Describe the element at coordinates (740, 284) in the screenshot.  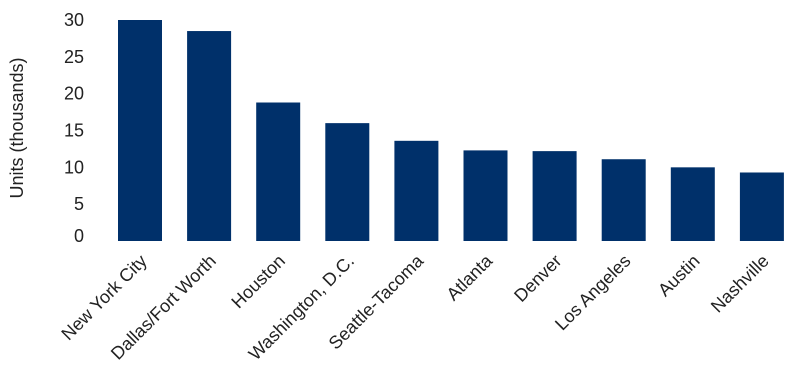
I see `x-tick-label: Nashville` at that location.